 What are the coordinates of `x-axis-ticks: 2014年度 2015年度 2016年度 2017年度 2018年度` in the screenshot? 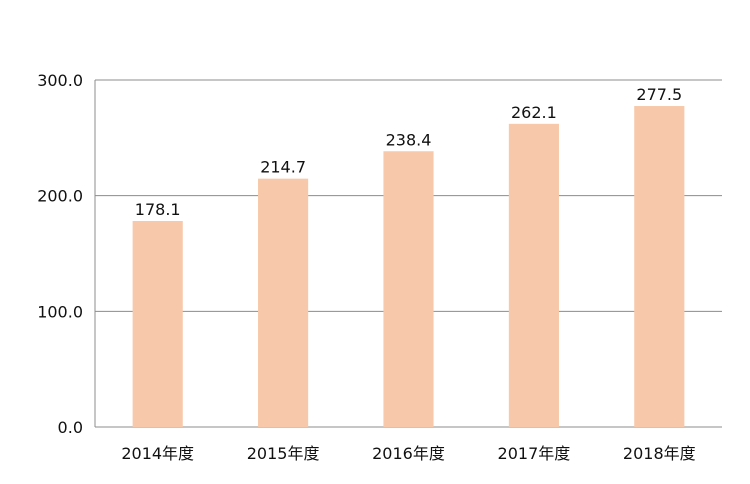 It's located at (408, 453).